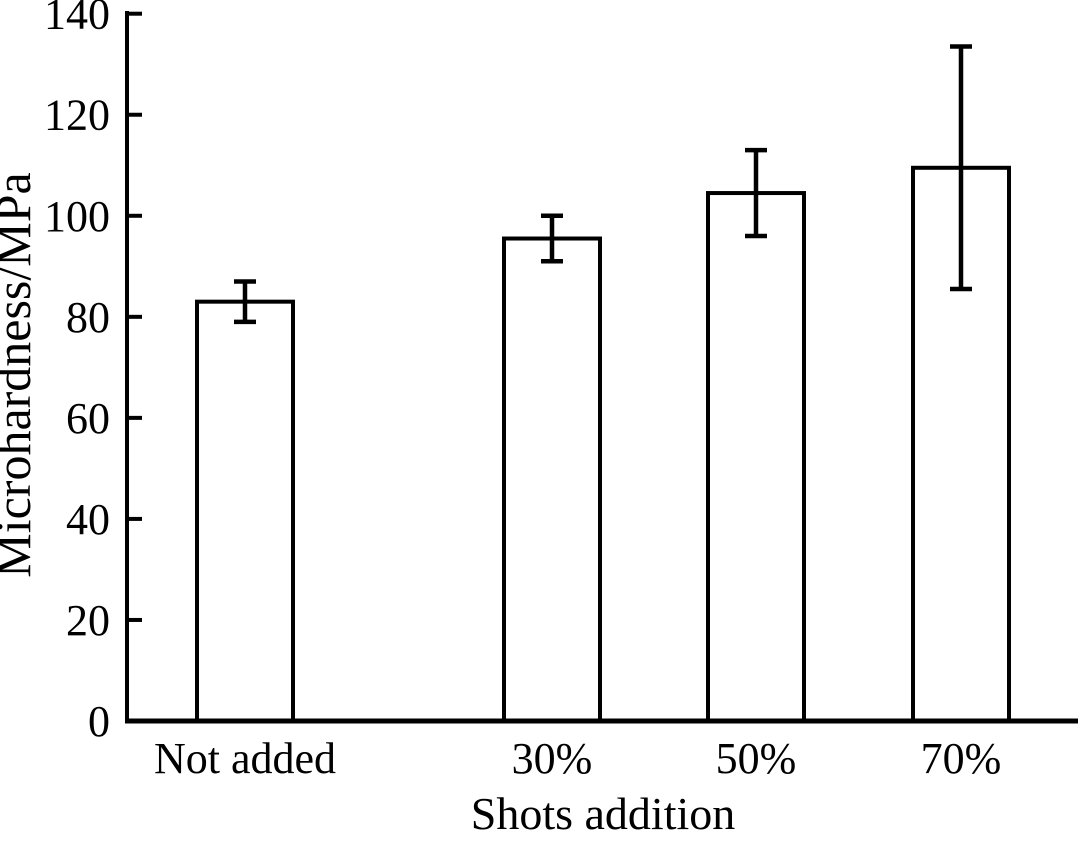 This screenshot has height=841, width=1080. I want to click on y-tick-label: 20, so click(88, 620).